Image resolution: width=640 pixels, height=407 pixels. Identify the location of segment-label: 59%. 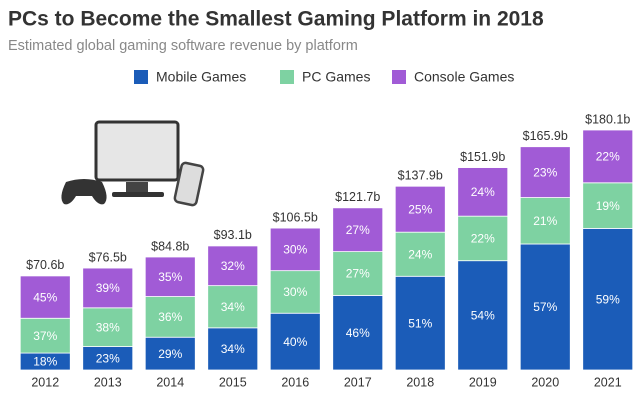
(608, 299).